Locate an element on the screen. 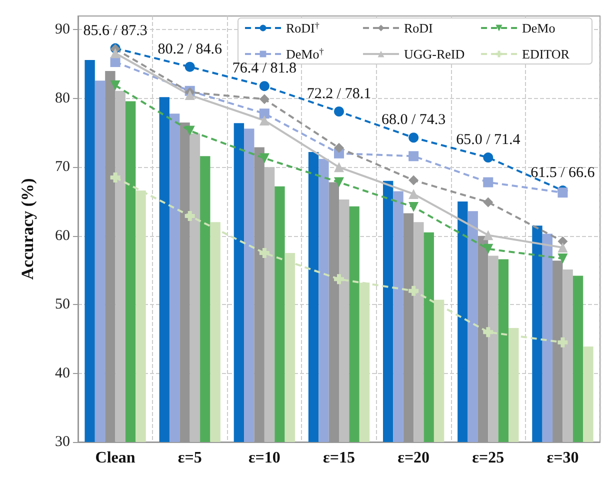 The width and height of the screenshot is (616, 490). legend-label: RoDI† is located at coordinates (303, 28).